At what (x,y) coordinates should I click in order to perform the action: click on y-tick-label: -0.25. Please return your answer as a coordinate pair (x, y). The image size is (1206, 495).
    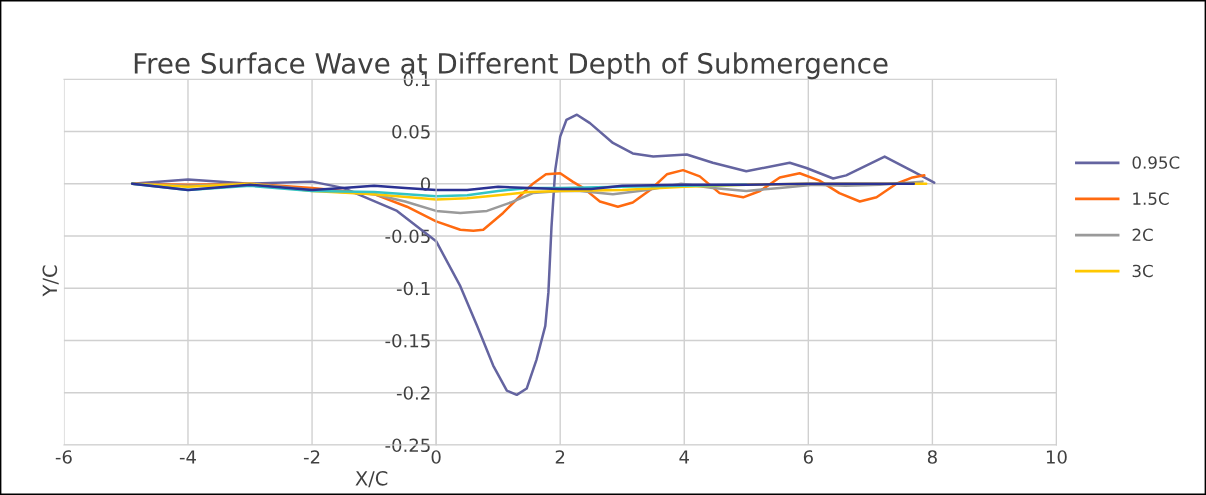
    Looking at the image, I should click on (407, 445).